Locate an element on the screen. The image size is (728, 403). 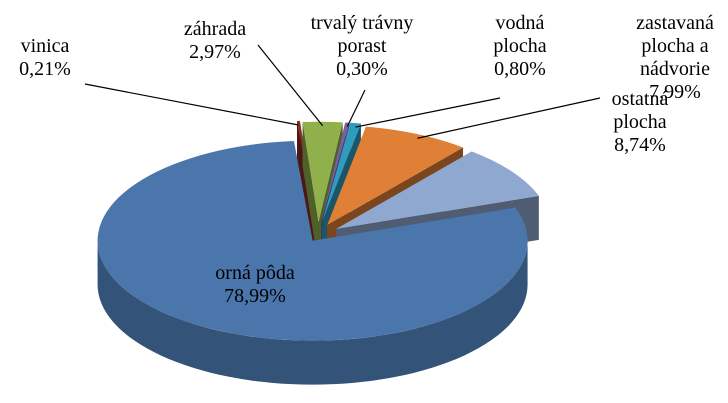
category-name: záhrada is located at coordinates (215, 29).